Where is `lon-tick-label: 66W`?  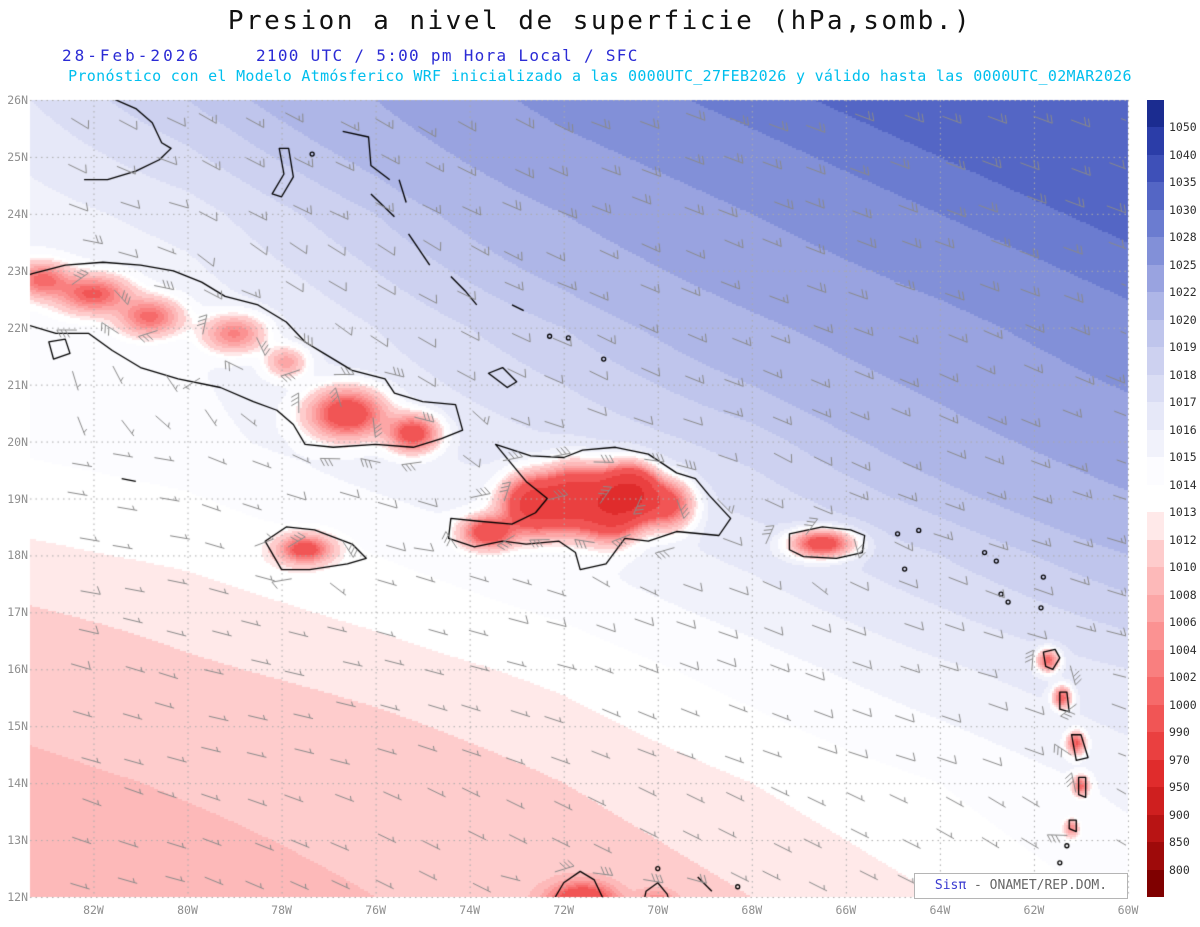
lon-tick-label: 66W is located at coordinates (846, 910).